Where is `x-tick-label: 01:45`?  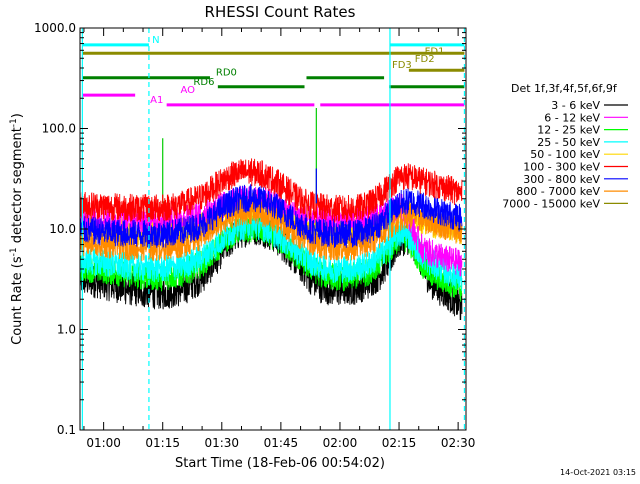
x-tick-label: 01:45 is located at coordinates (281, 443).